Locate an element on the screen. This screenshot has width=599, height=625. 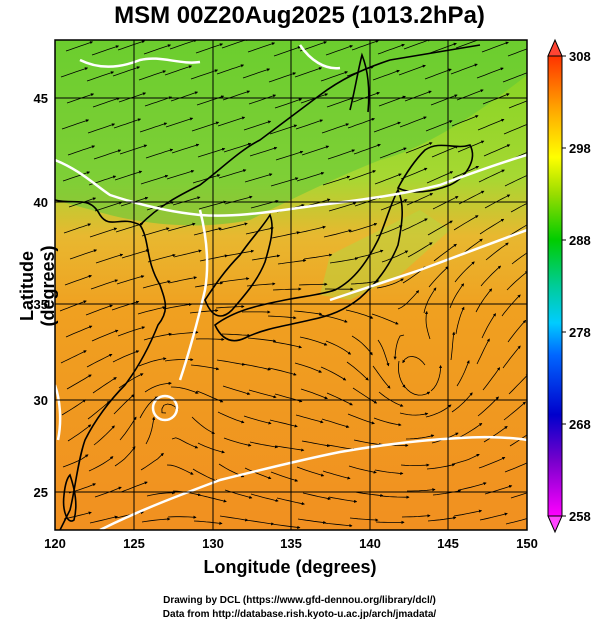
x-tick-label: 130 is located at coordinates (213, 543).